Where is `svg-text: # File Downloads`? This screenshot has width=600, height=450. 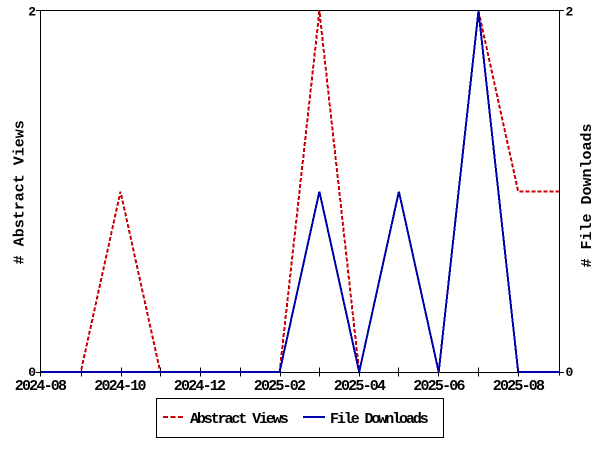 svg-text: # File Downloads is located at coordinates (587, 195).